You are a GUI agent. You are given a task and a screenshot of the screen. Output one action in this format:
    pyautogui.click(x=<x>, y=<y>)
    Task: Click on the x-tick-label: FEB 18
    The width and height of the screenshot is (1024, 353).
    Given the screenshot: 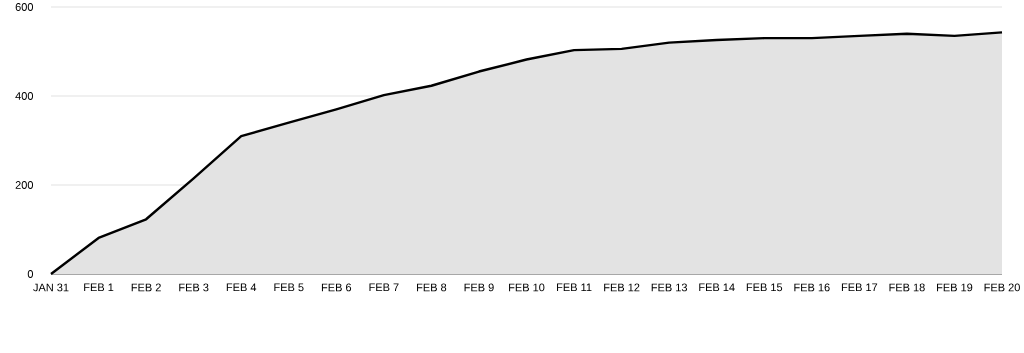 What is the action you would take?
    pyautogui.click(x=907, y=287)
    